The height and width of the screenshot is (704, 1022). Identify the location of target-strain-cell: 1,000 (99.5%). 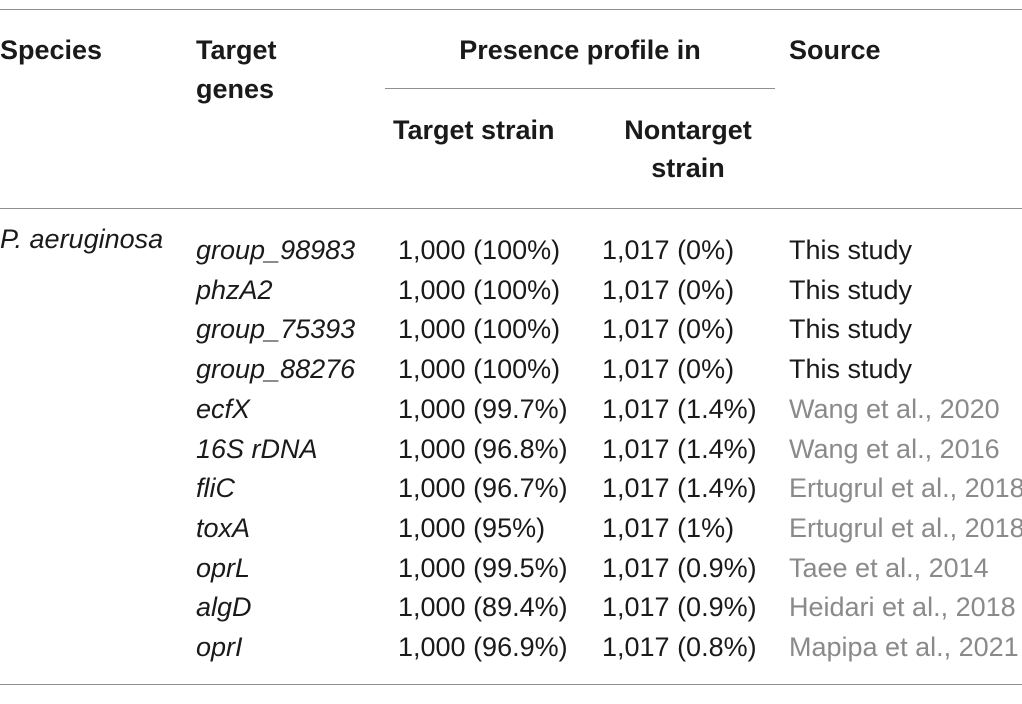
(483, 567).